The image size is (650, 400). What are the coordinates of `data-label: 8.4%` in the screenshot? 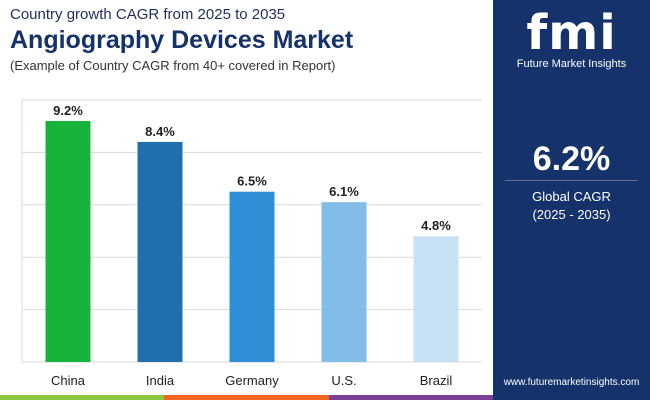 It's located at (160, 131).